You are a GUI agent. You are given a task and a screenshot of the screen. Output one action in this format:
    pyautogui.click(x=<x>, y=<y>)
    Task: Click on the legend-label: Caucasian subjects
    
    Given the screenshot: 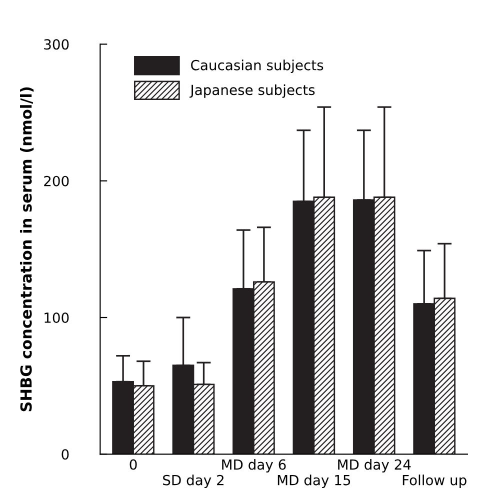 What is the action you would take?
    pyautogui.click(x=257, y=67)
    